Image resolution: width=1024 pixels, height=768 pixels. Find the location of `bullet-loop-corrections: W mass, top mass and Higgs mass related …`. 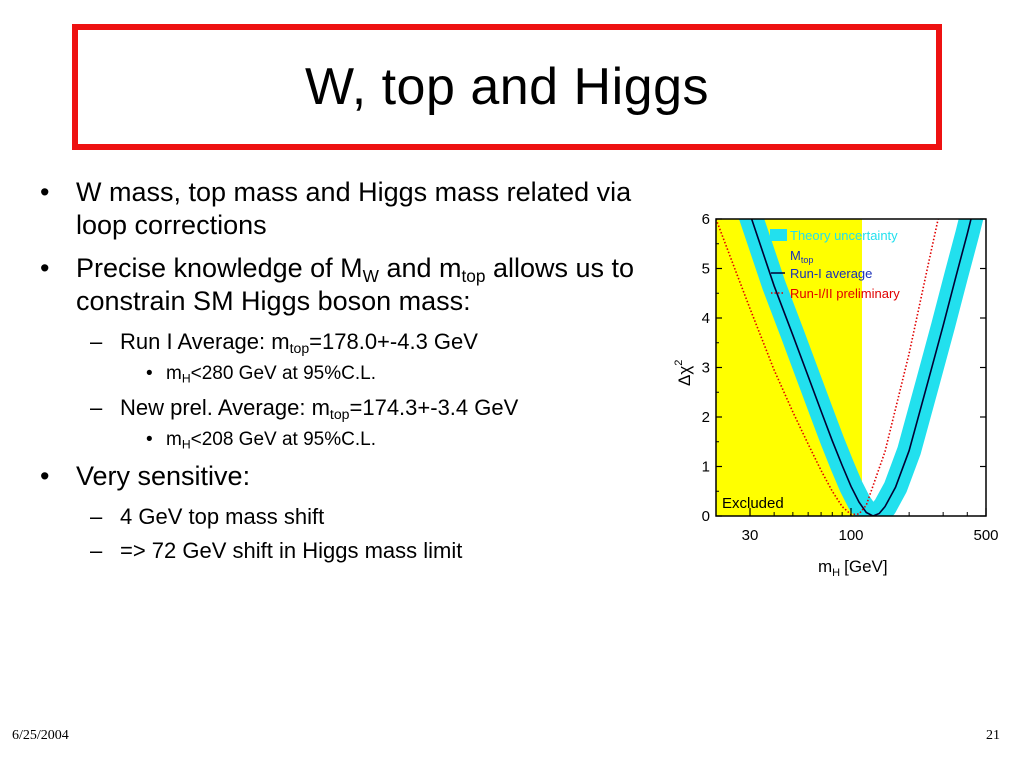

bullet-loop-corrections: W mass, top mass and Higgs mass related … is located at coordinates (345, 209).